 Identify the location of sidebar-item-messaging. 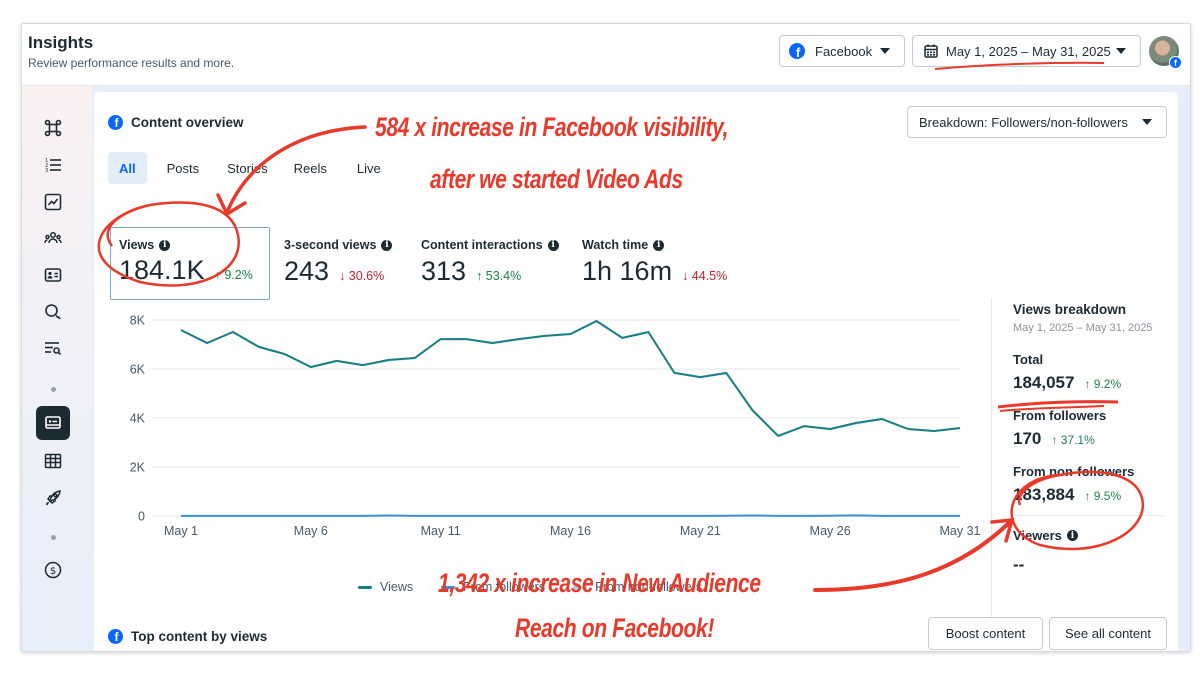
(53, 312).